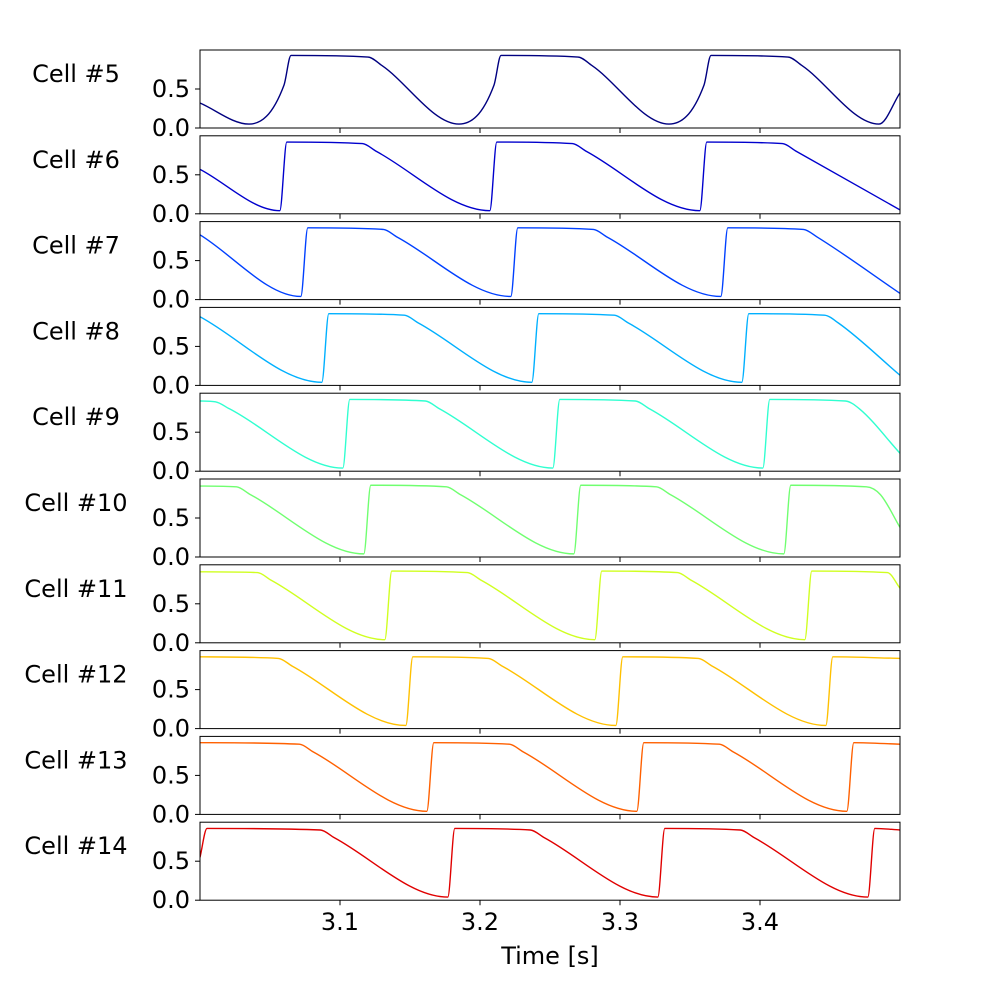  Describe the element at coordinates (76, 74) in the screenshot. I see `series-label-cell-5: Cell #5` at that location.